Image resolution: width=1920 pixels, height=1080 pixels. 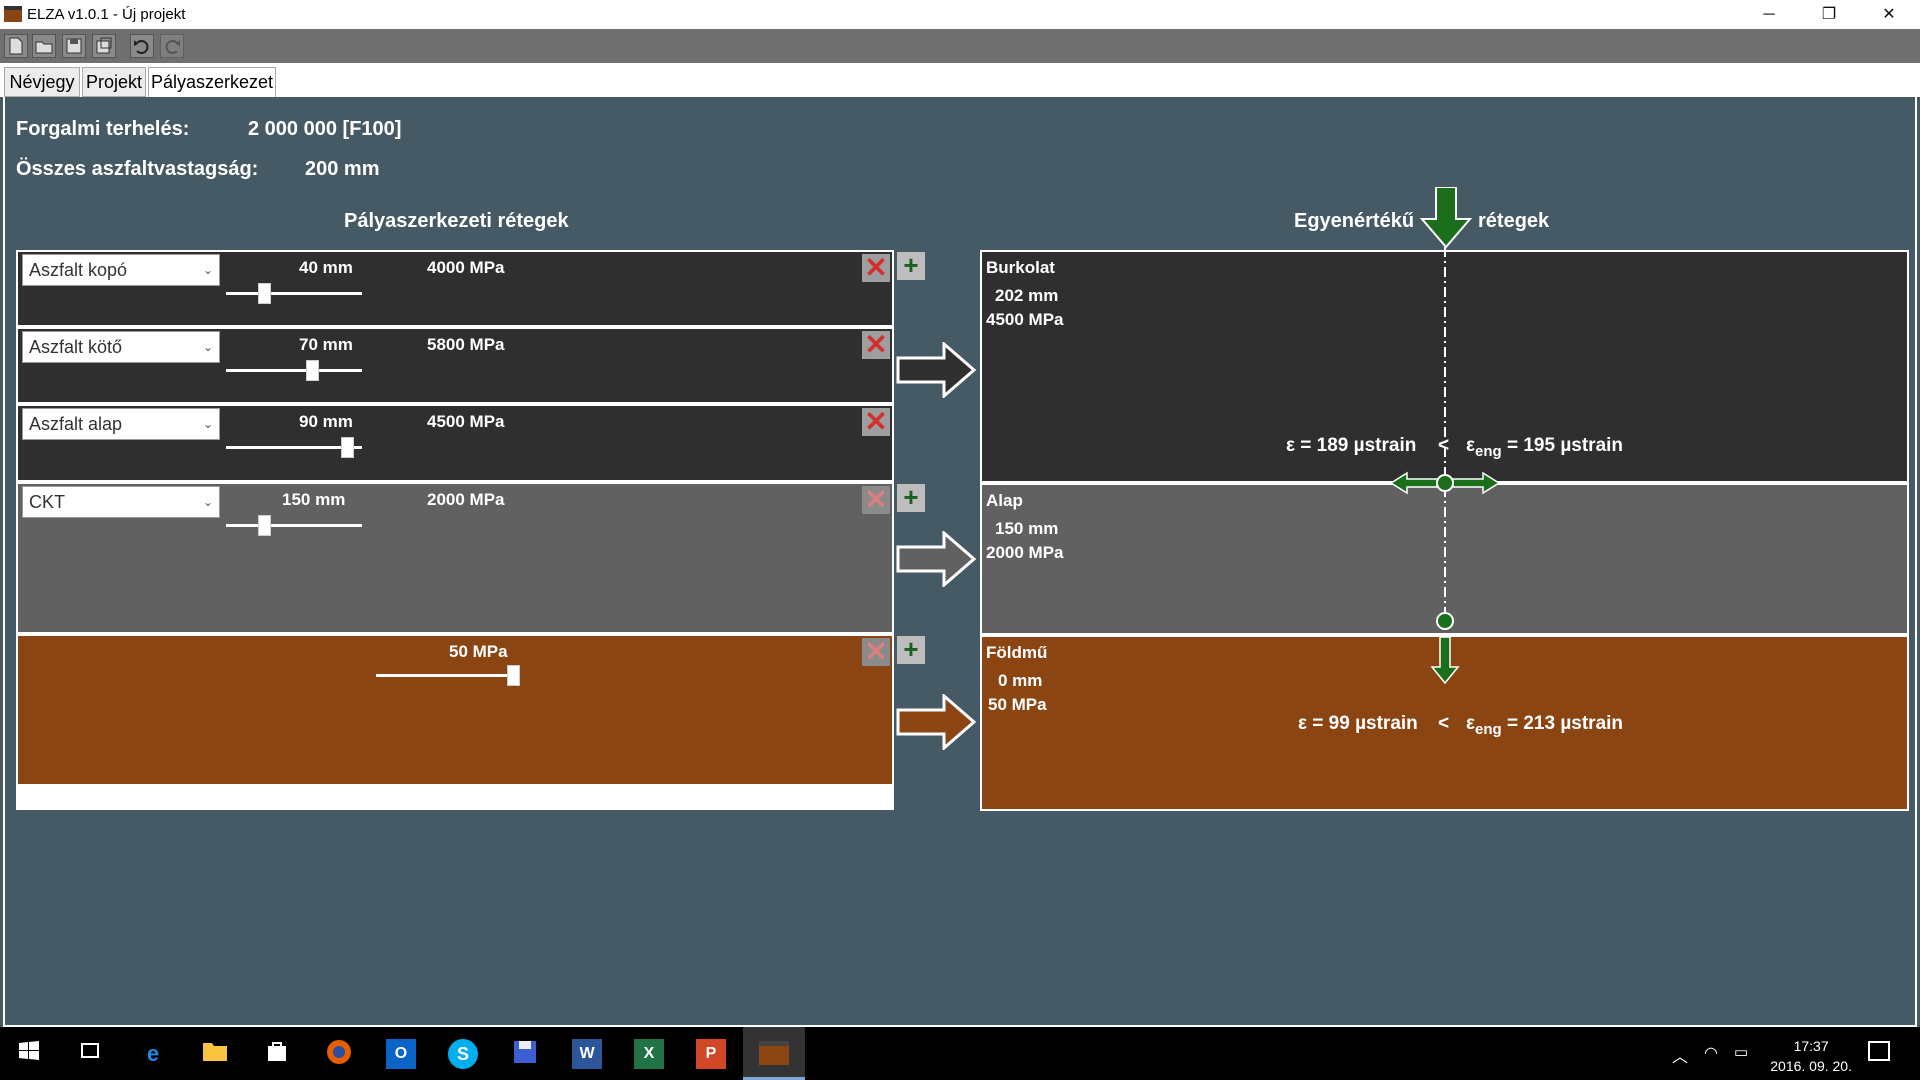 I want to click on layer-modulus: 4000 MPa, so click(x=466, y=267).